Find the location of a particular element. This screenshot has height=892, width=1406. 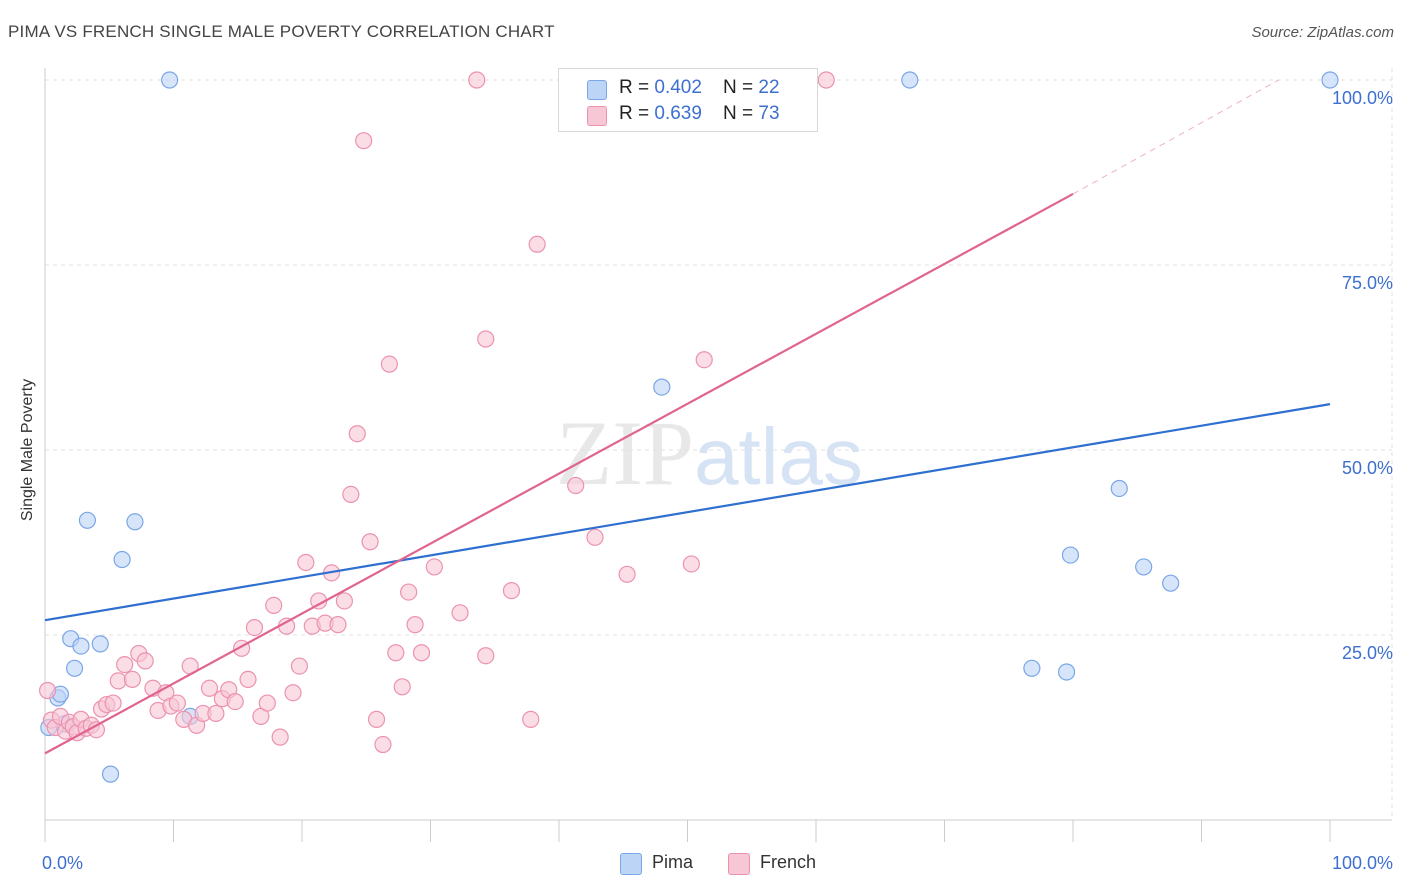

legend-n-value: 73 is located at coordinates (769, 113).